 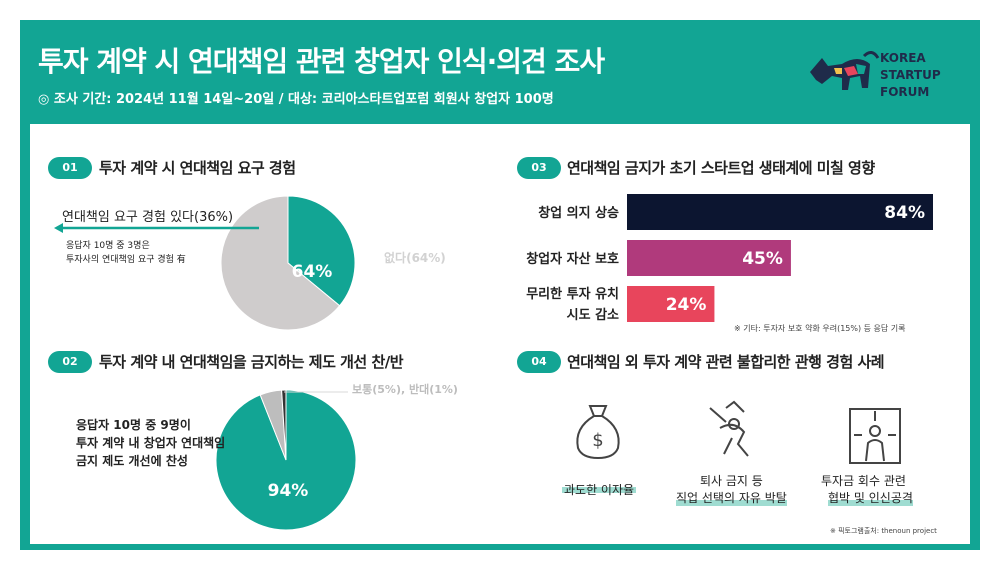 I want to click on pie-value-label: 64%, so click(x=312, y=272).